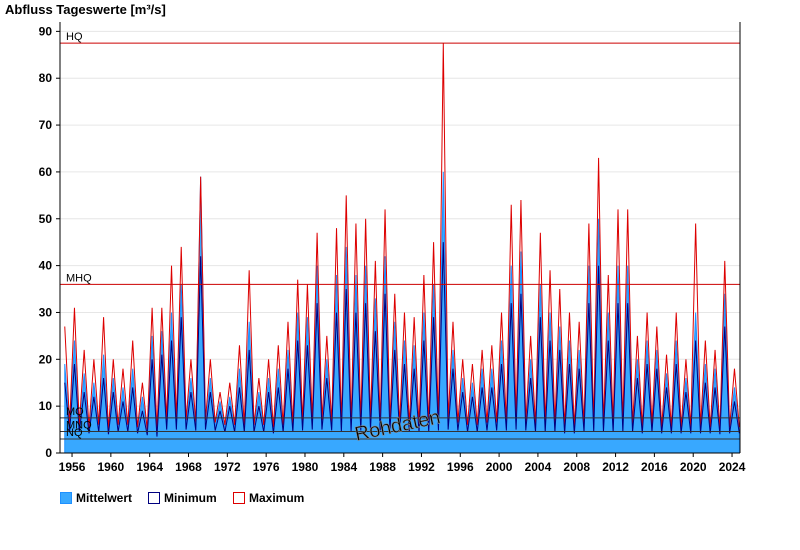  Describe the element at coordinates (72, 467) in the screenshot. I see `x-tick-label: 1956` at that location.